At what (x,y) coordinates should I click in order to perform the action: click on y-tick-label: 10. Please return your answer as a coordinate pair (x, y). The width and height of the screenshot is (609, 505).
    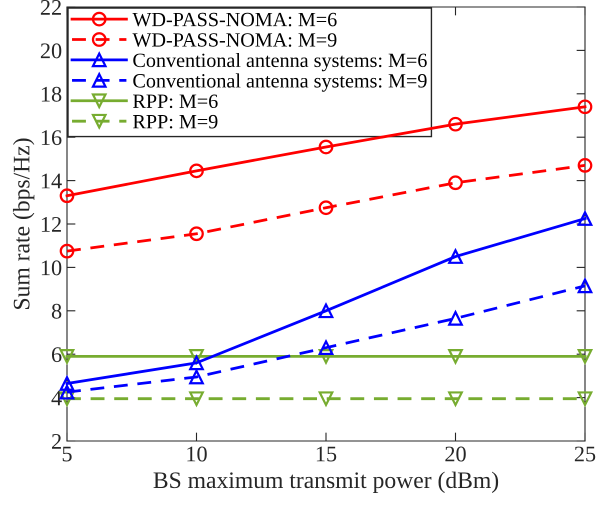
    Looking at the image, I should click on (52, 268).